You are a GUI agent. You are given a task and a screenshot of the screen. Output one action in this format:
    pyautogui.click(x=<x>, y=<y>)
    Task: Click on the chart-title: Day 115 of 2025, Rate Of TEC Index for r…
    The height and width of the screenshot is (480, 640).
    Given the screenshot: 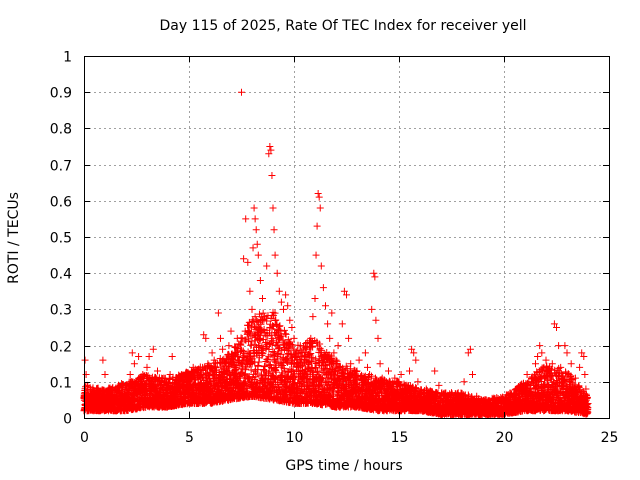 What is the action you would take?
    pyautogui.click(x=342, y=26)
    